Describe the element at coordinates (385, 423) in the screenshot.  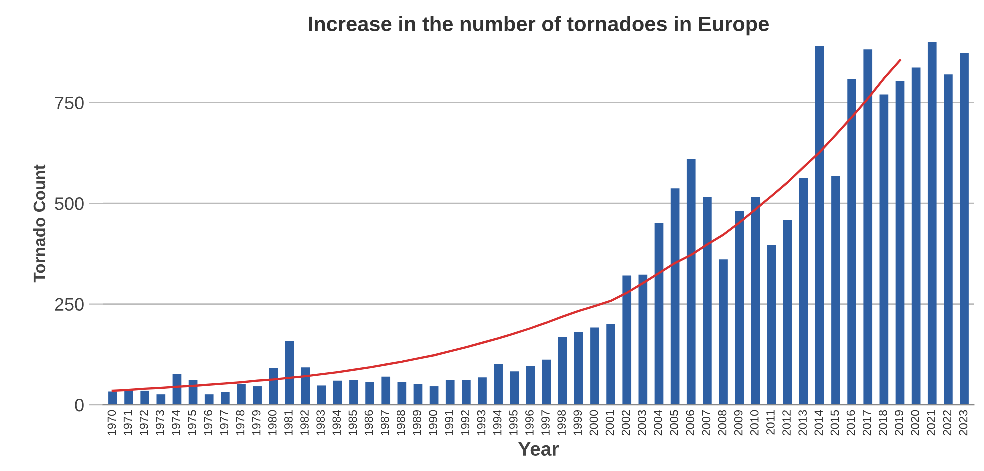
I see `x-tick-label: 1987` at that location.